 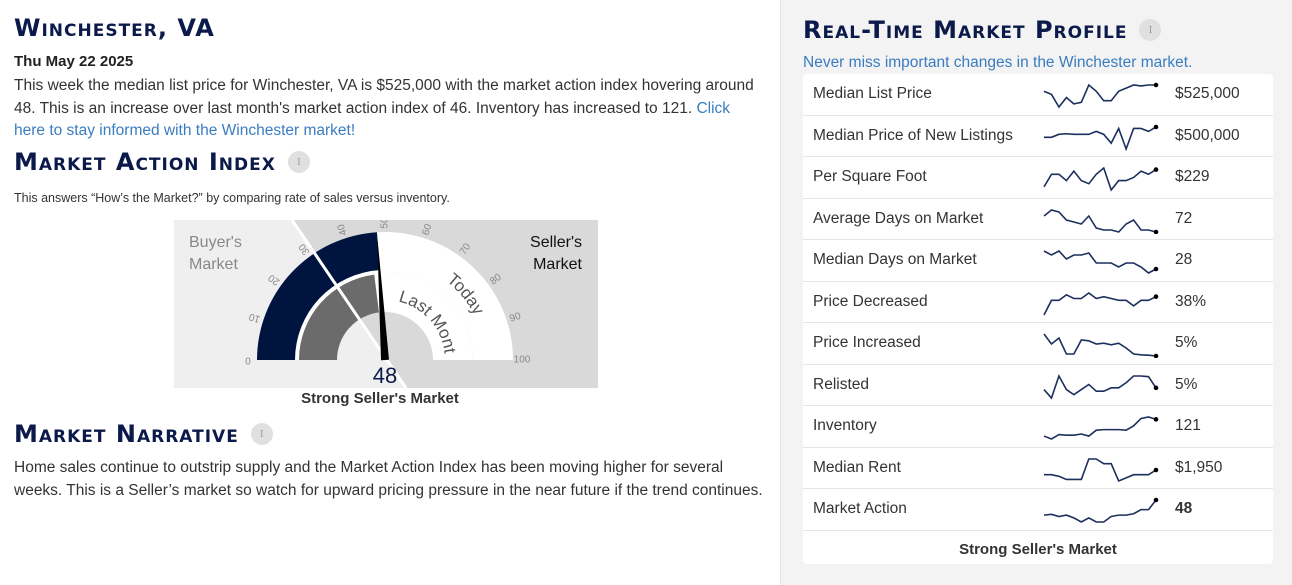 I want to click on profile-row: Median Price of New Listings $500,000, so click(x=1038, y=136).